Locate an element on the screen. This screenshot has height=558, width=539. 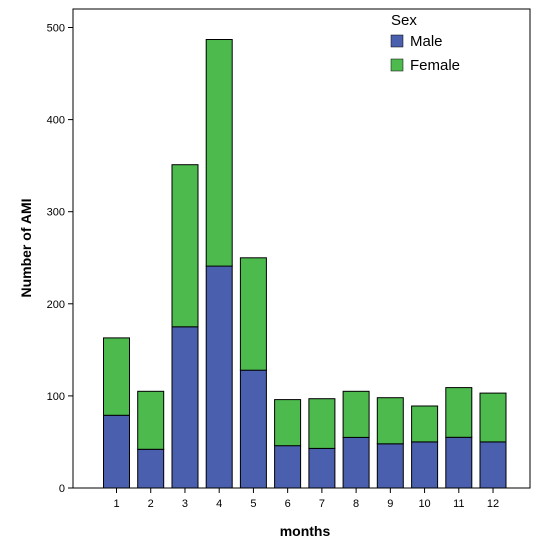
y-axis-ticks: 0 100 200 300 400 500 is located at coordinates (60, 259).